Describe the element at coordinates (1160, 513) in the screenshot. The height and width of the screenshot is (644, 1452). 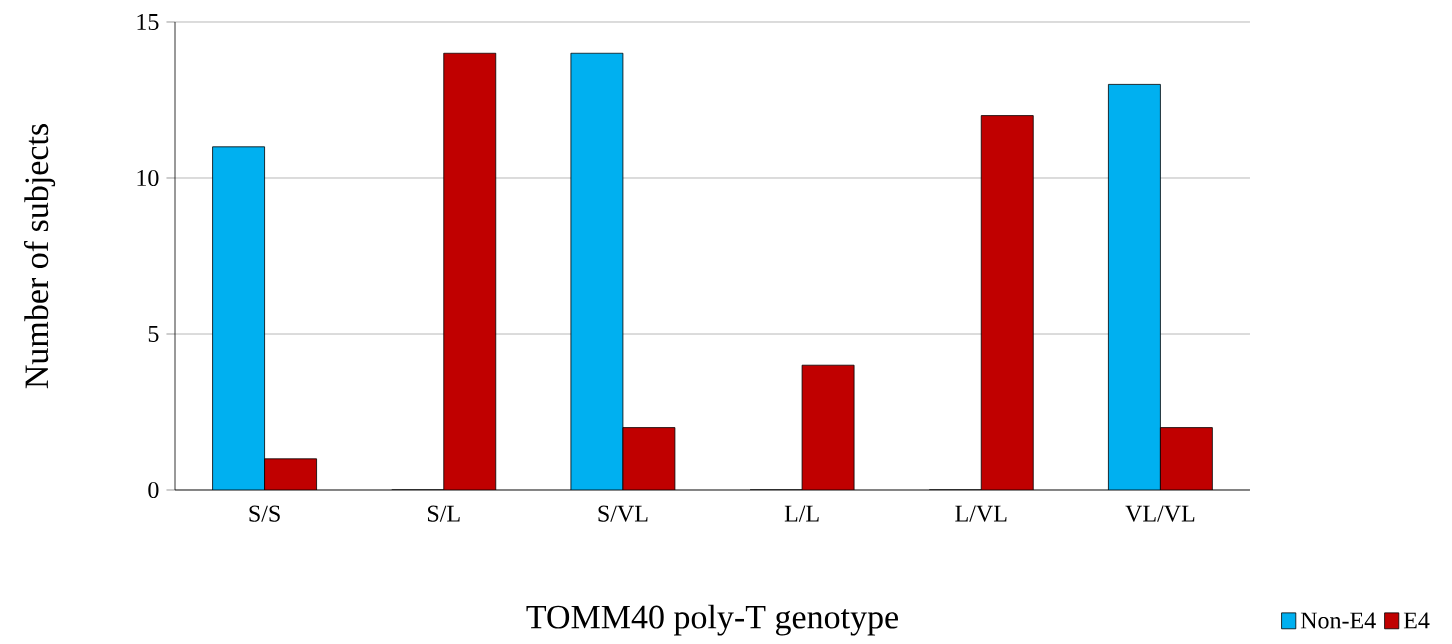
I see `x-tick-label: VL/VL` at that location.